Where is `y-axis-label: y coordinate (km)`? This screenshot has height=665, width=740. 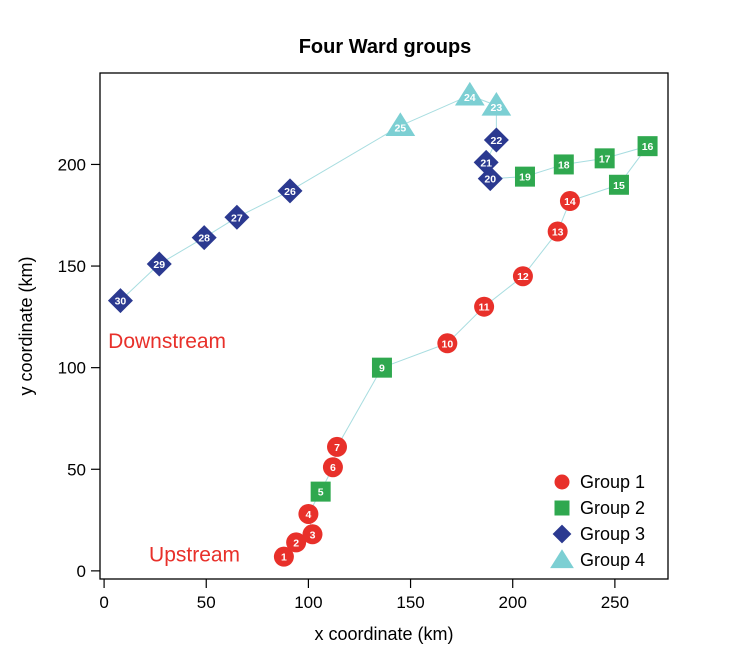 y-axis-label: y coordinate (km) is located at coordinates (26, 325).